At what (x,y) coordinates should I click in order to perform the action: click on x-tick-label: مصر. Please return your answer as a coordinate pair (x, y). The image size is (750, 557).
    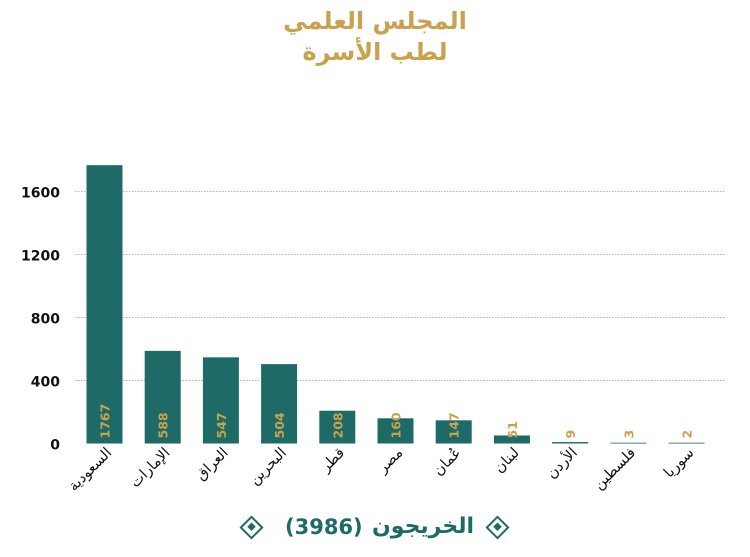
    Looking at the image, I should click on (390, 461).